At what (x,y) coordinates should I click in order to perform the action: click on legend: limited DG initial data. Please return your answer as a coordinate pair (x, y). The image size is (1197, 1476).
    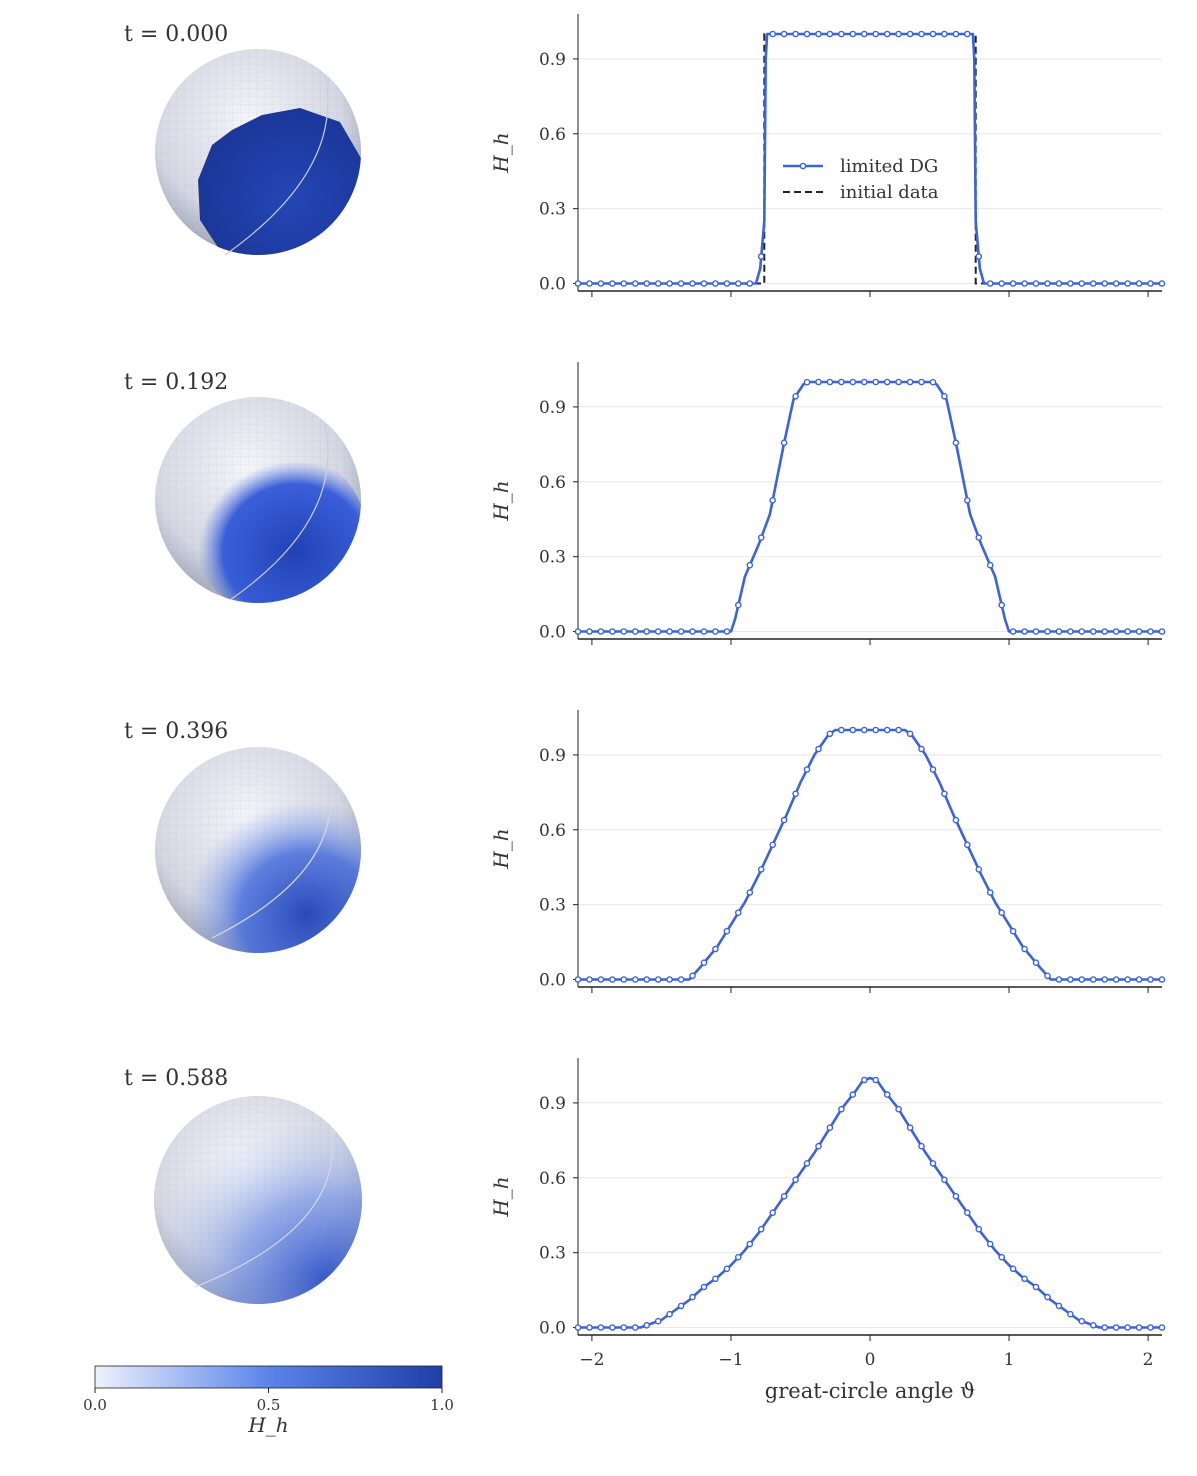
    Looking at the image, I should click on (861, 179).